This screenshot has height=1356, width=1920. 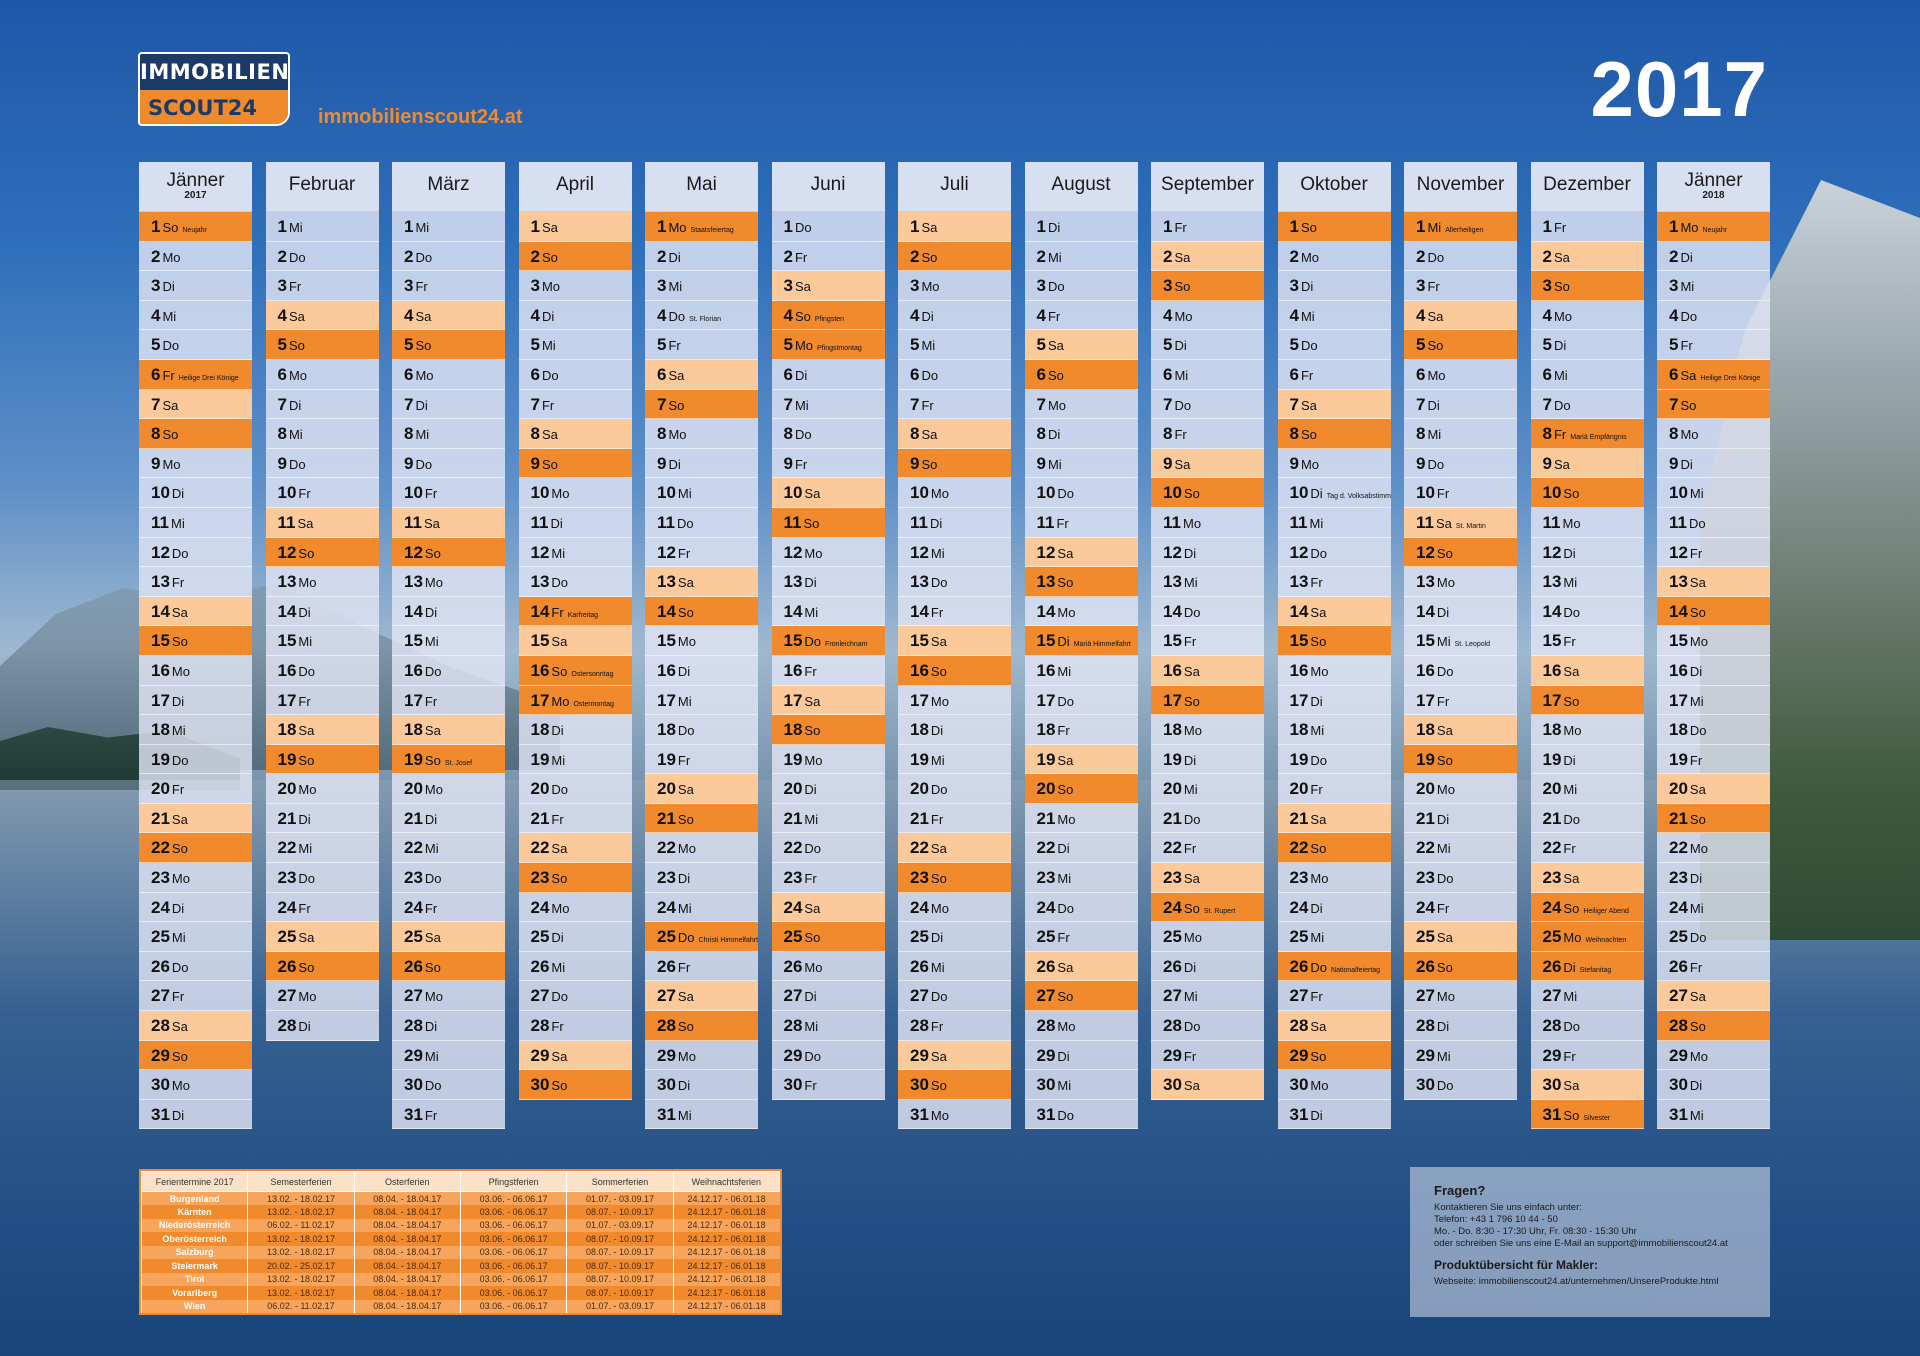 What do you see at coordinates (575, 641) in the screenshot?
I see `day-cell: 15 Sa` at bounding box center [575, 641].